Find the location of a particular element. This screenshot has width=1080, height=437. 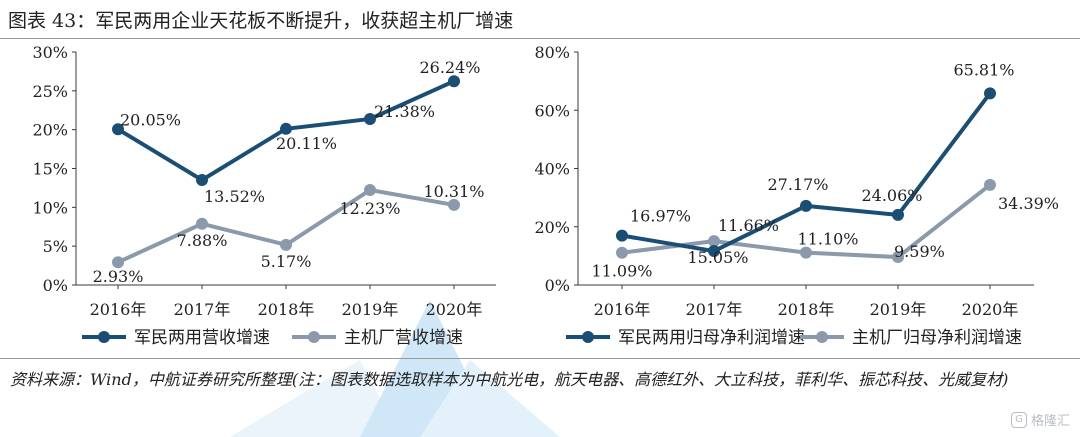

legend-label: 军民两用归母净利润增速 is located at coordinates (711, 338).